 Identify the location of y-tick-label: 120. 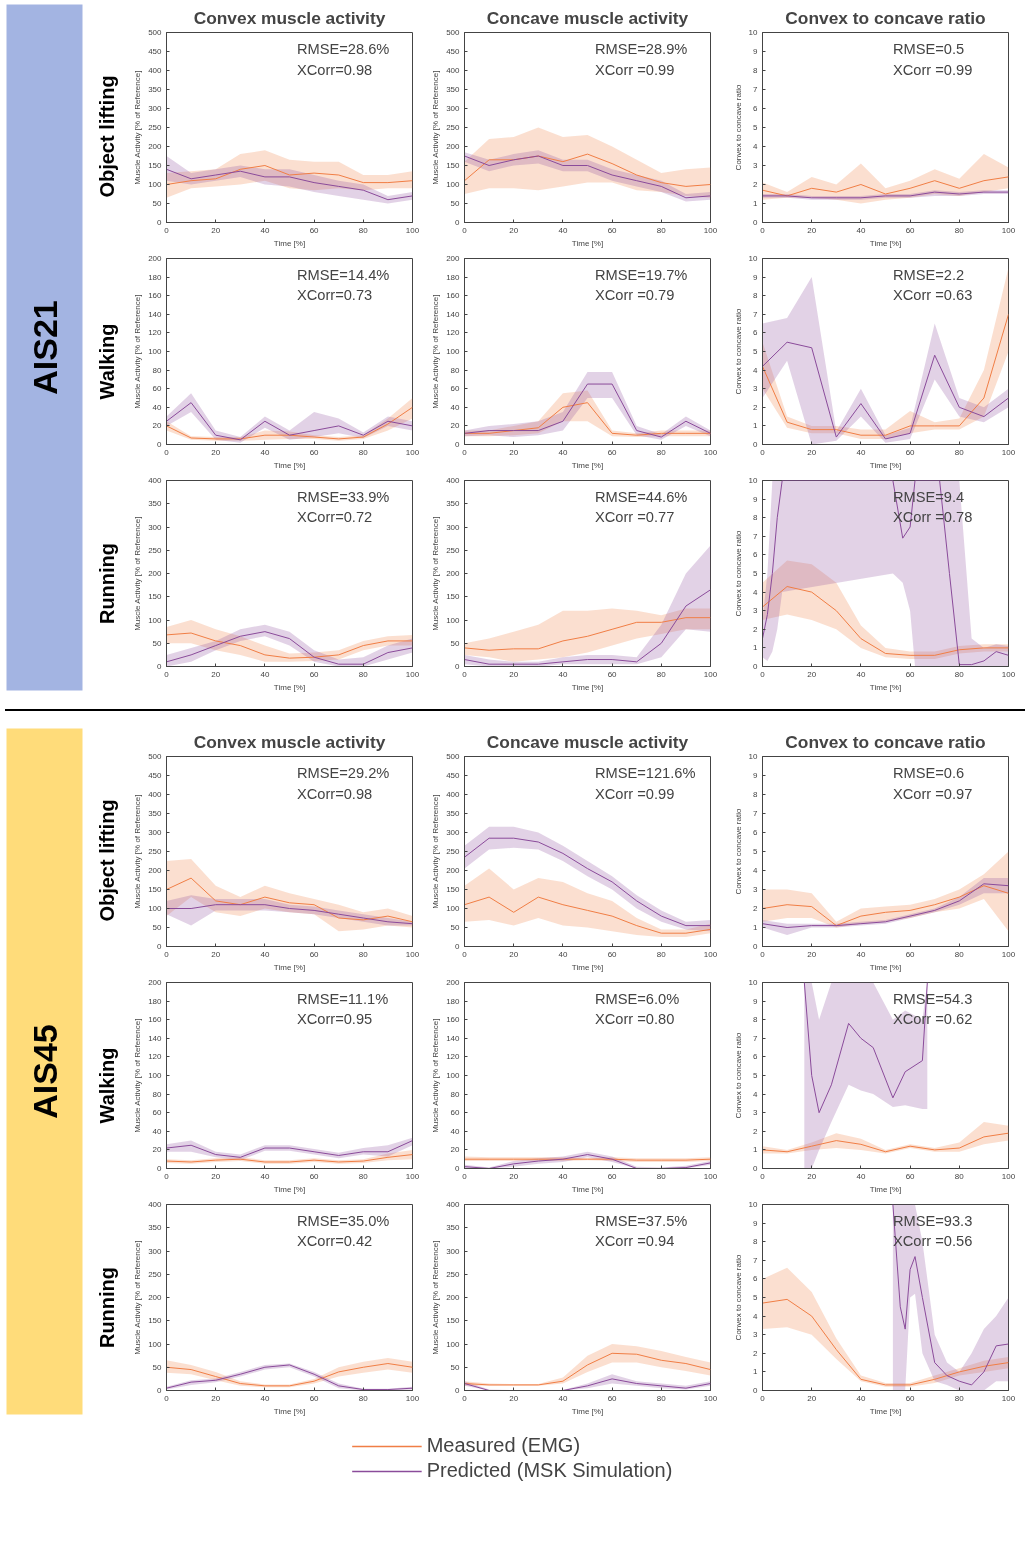
(453, 333).